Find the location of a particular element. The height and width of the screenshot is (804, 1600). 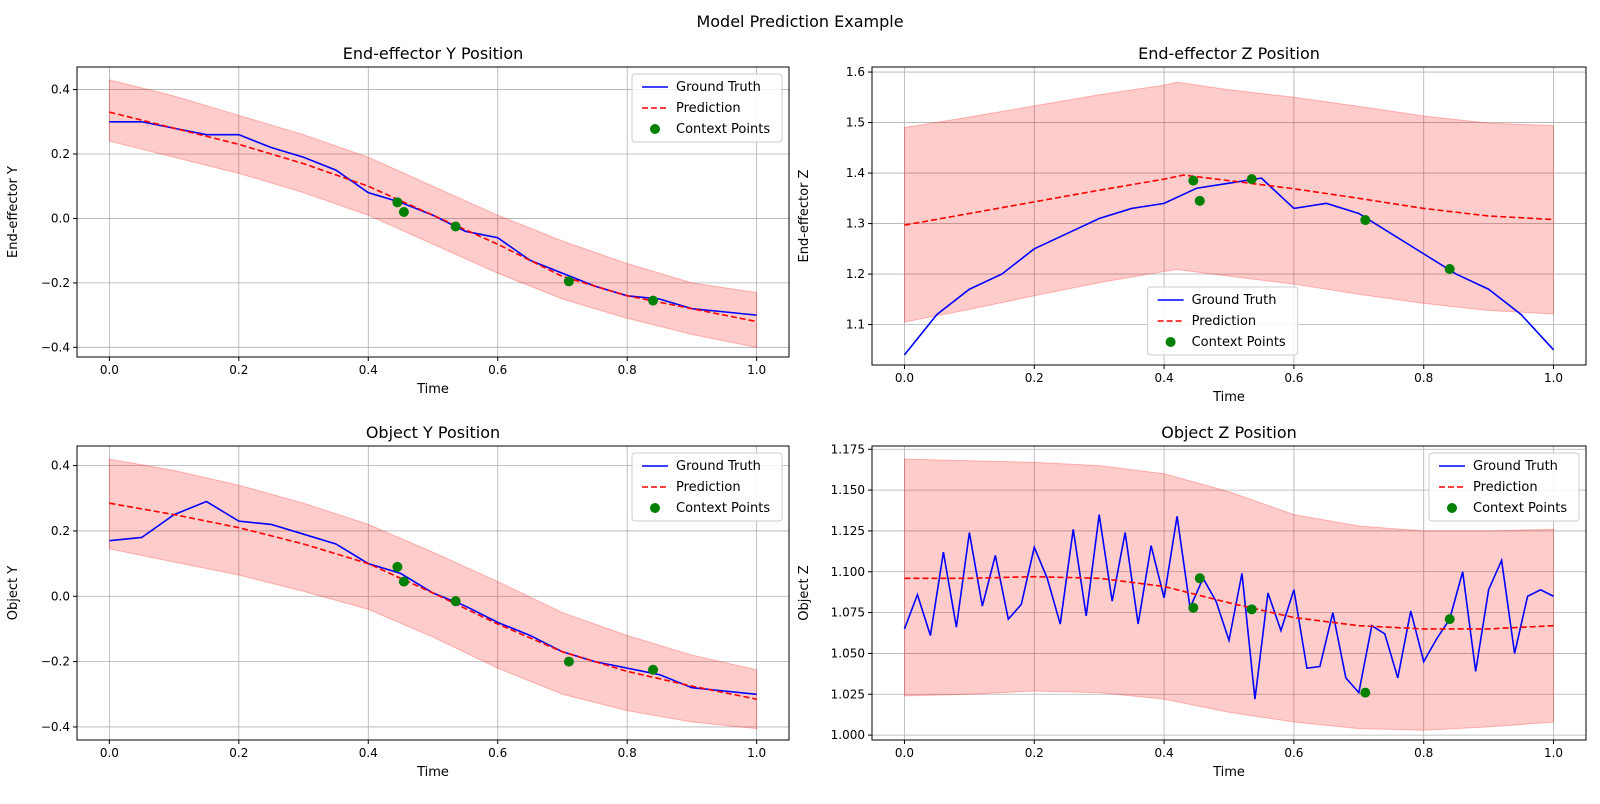

ground-truth-line is located at coordinates (1228, 607).